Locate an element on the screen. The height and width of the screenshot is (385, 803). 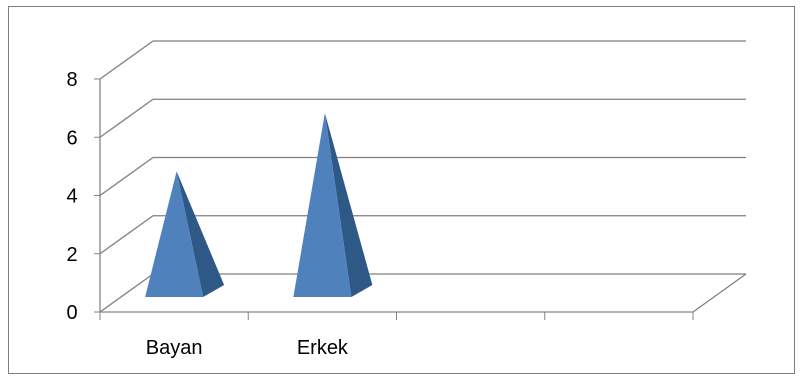
y-tick-label: 2 is located at coordinates (71, 255).